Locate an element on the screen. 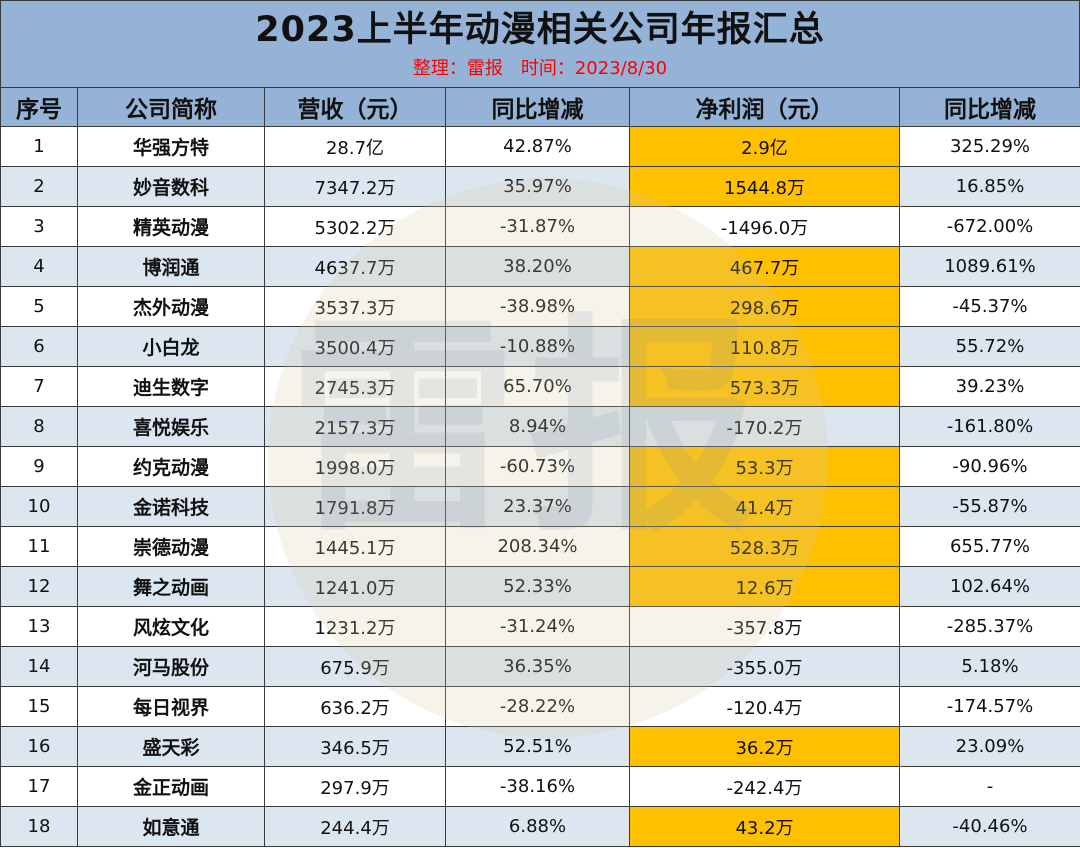  cell-profit-yoy: -161.80% is located at coordinates (989, 426).